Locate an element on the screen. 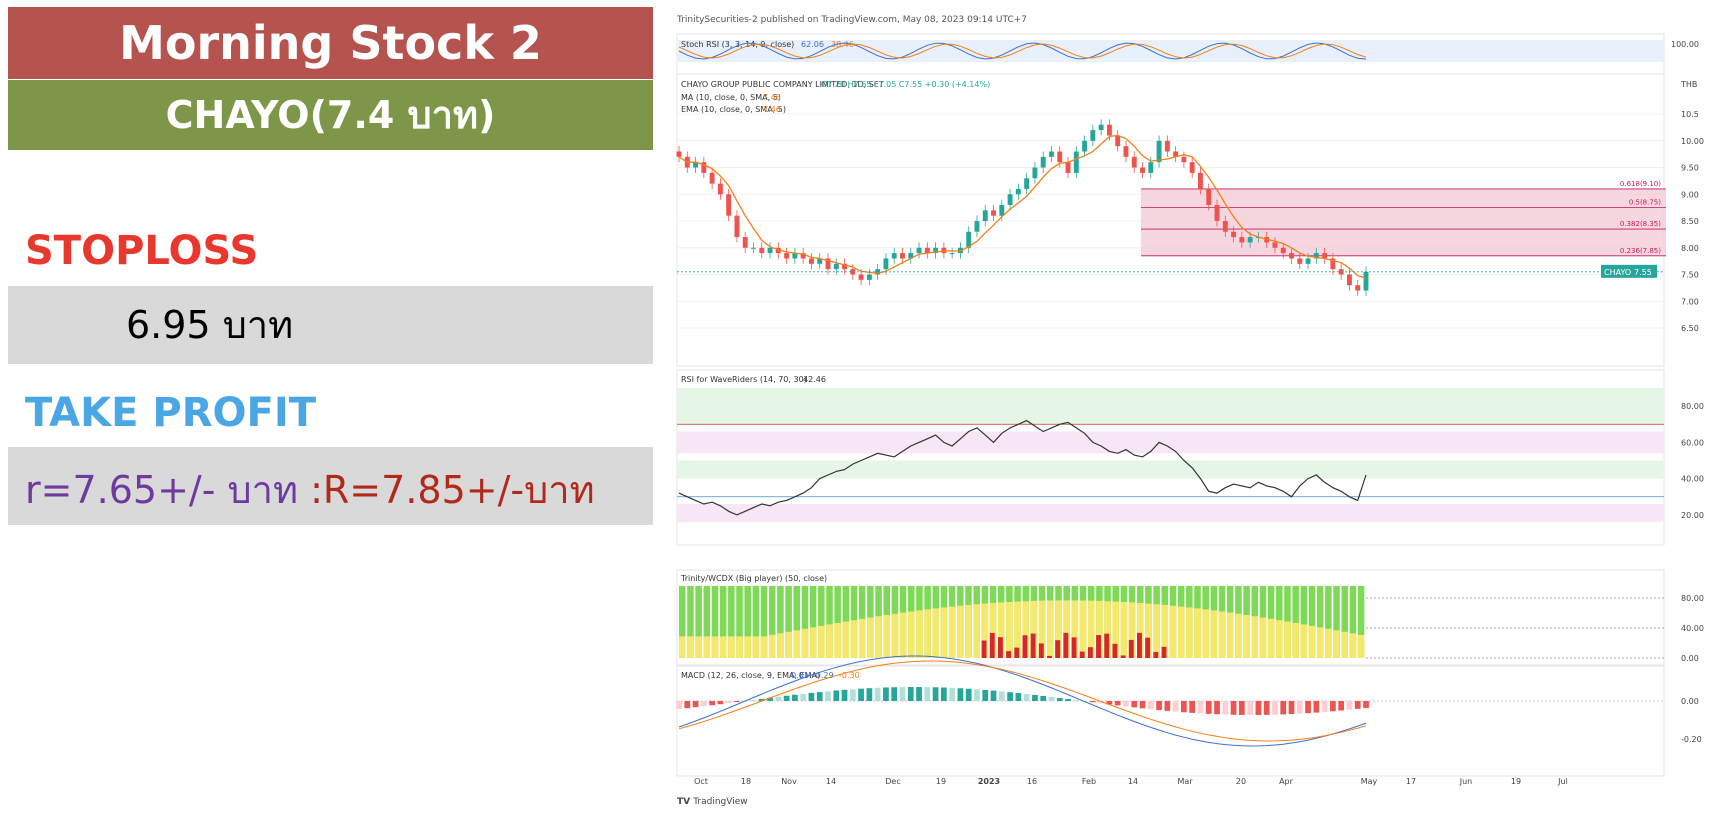  macd-y-tick: -0.20 is located at coordinates (1691, 739).